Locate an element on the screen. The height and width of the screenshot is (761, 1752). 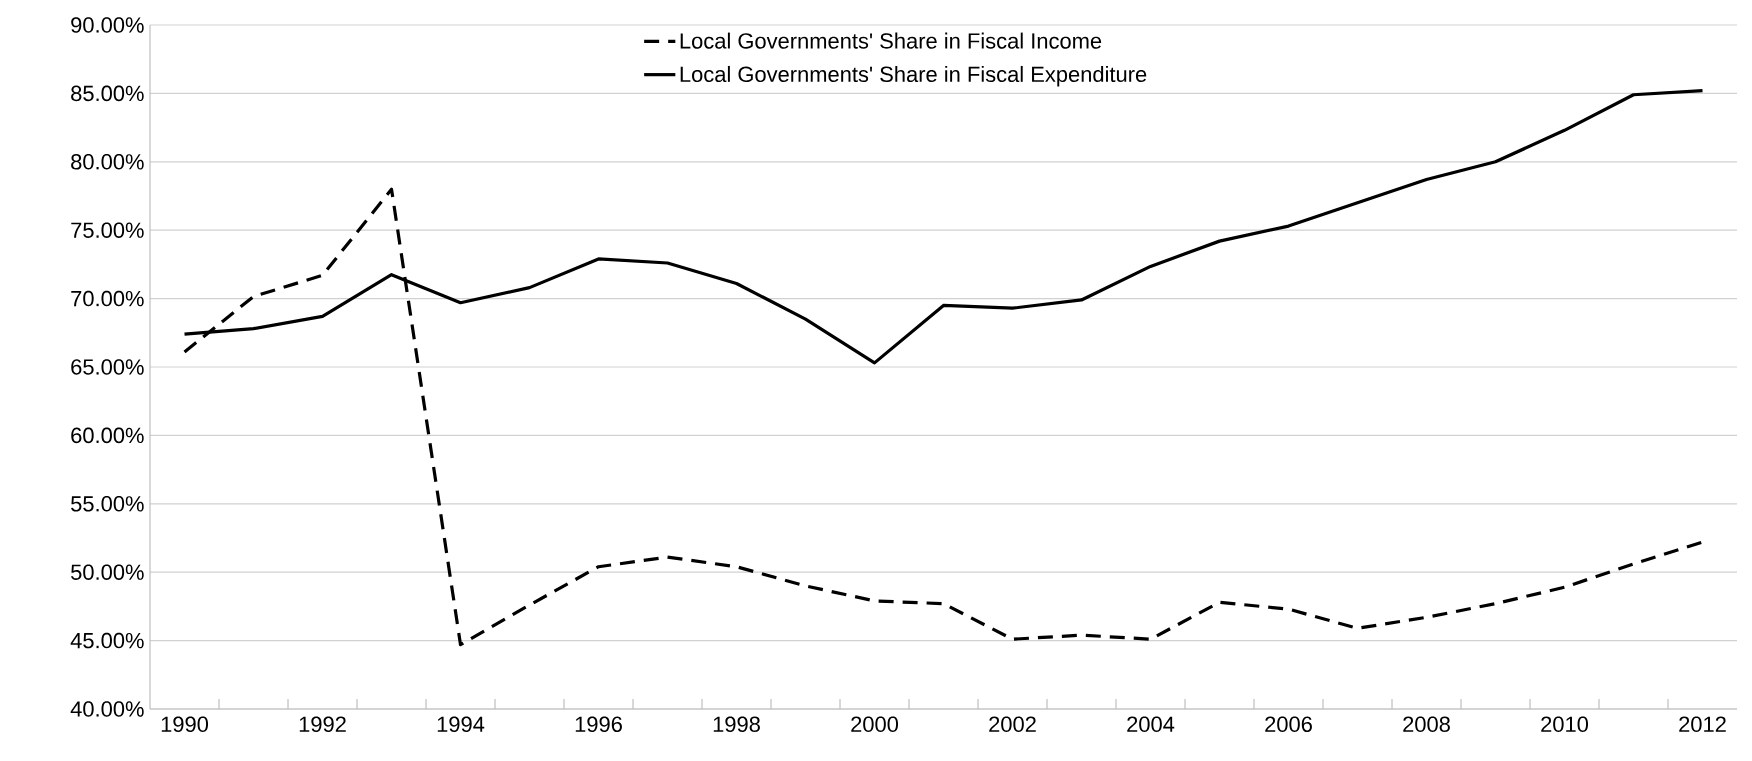
x-tick-label: 1998 is located at coordinates (736, 724).